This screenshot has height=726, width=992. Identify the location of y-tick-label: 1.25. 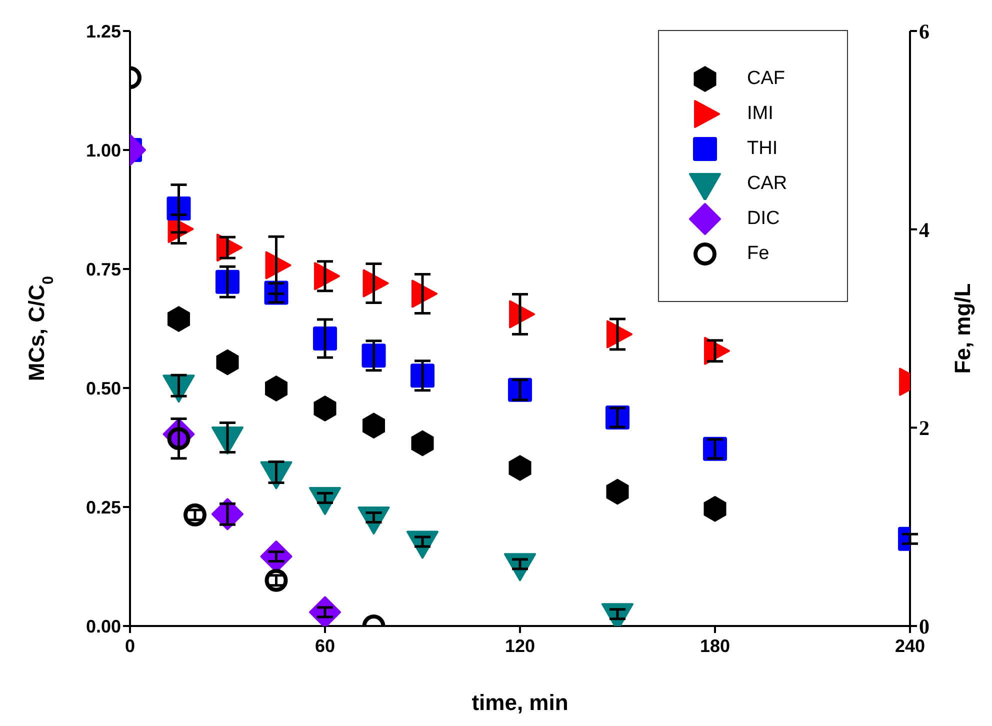
(103, 31).